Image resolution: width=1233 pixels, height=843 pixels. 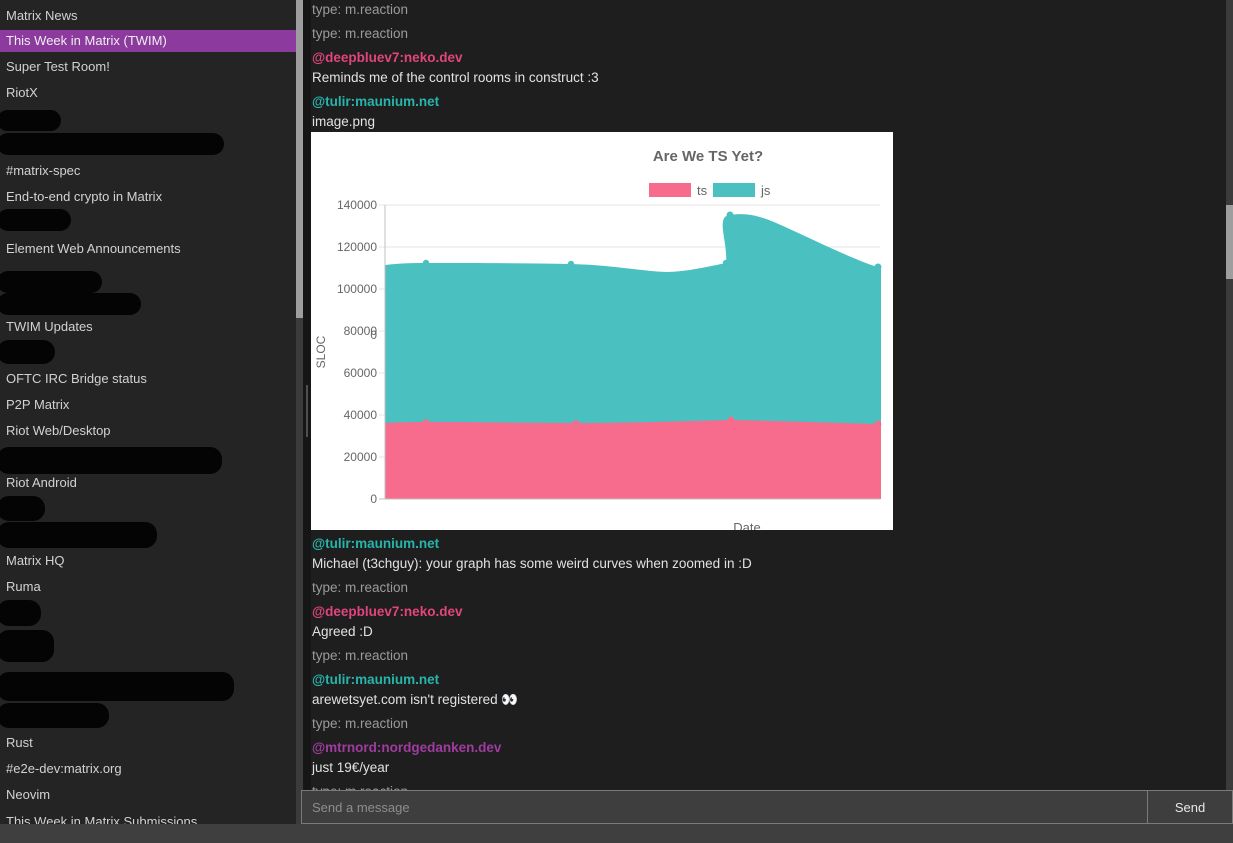 I want to click on sidebar-item: Riot Web/Desktop, so click(x=58, y=430).